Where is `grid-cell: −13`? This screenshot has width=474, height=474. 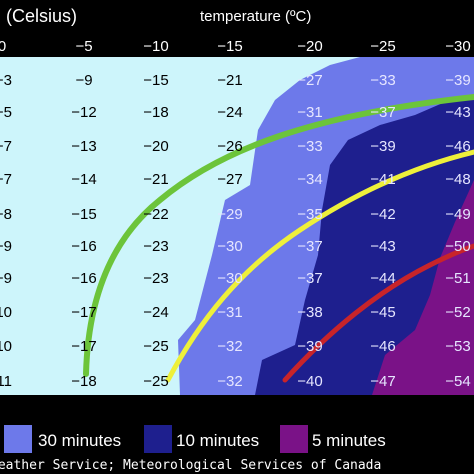 grid-cell: −13 is located at coordinates (83, 146).